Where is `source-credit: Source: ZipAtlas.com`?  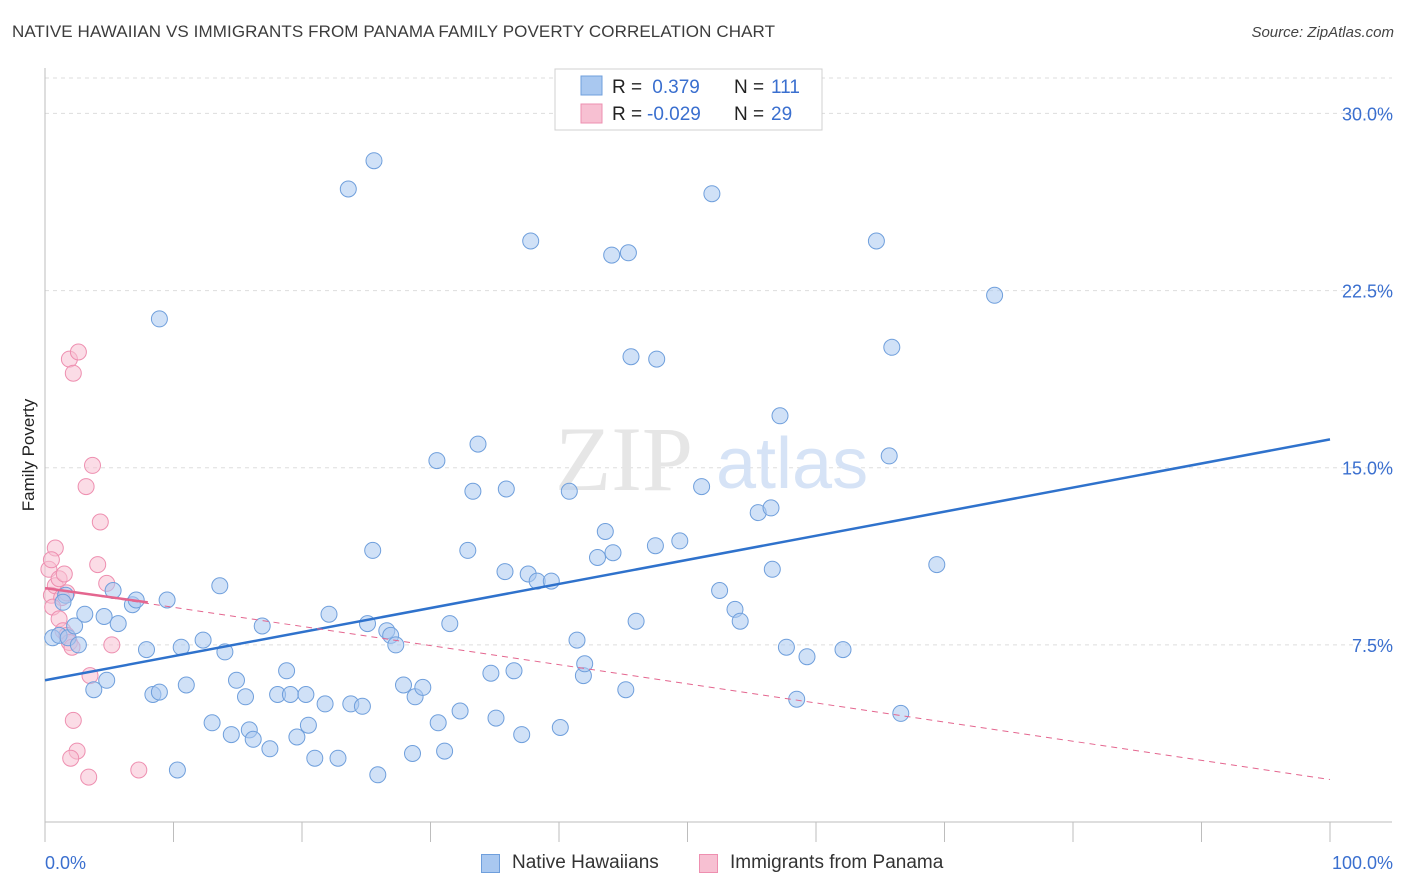 source-credit: Source: ZipAtlas.com is located at coordinates (1322, 32).